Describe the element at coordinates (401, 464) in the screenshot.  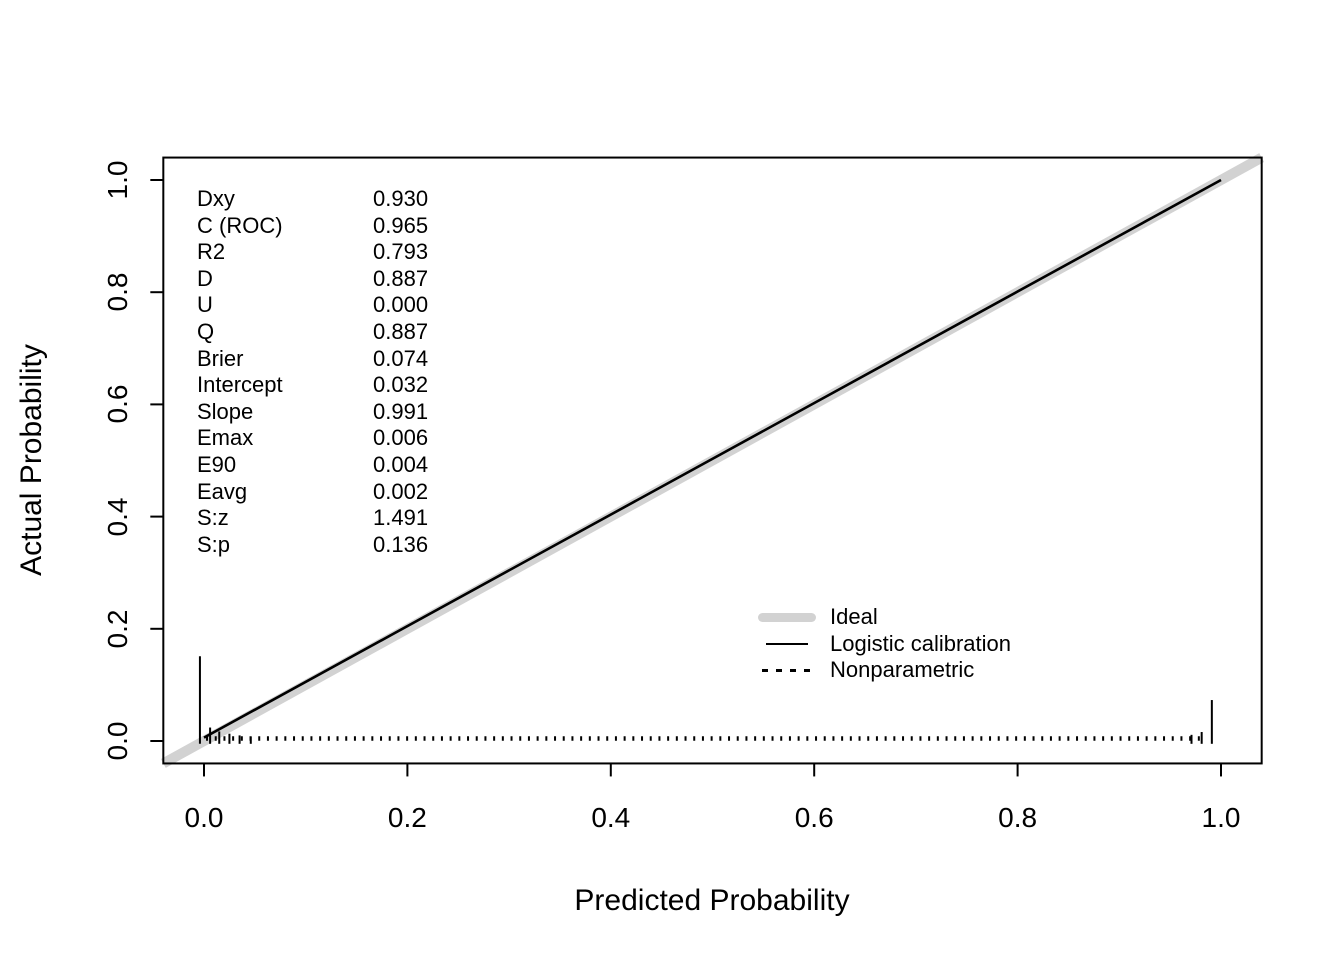
I see `stat-value: 0.004` at that location.